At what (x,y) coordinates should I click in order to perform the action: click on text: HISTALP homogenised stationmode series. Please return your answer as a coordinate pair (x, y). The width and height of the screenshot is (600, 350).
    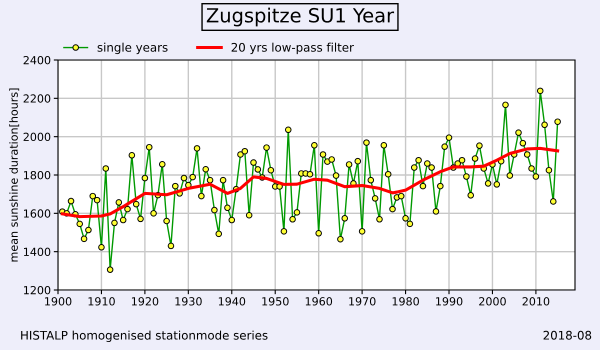
    Looking at the image, I should click on (144, 336).